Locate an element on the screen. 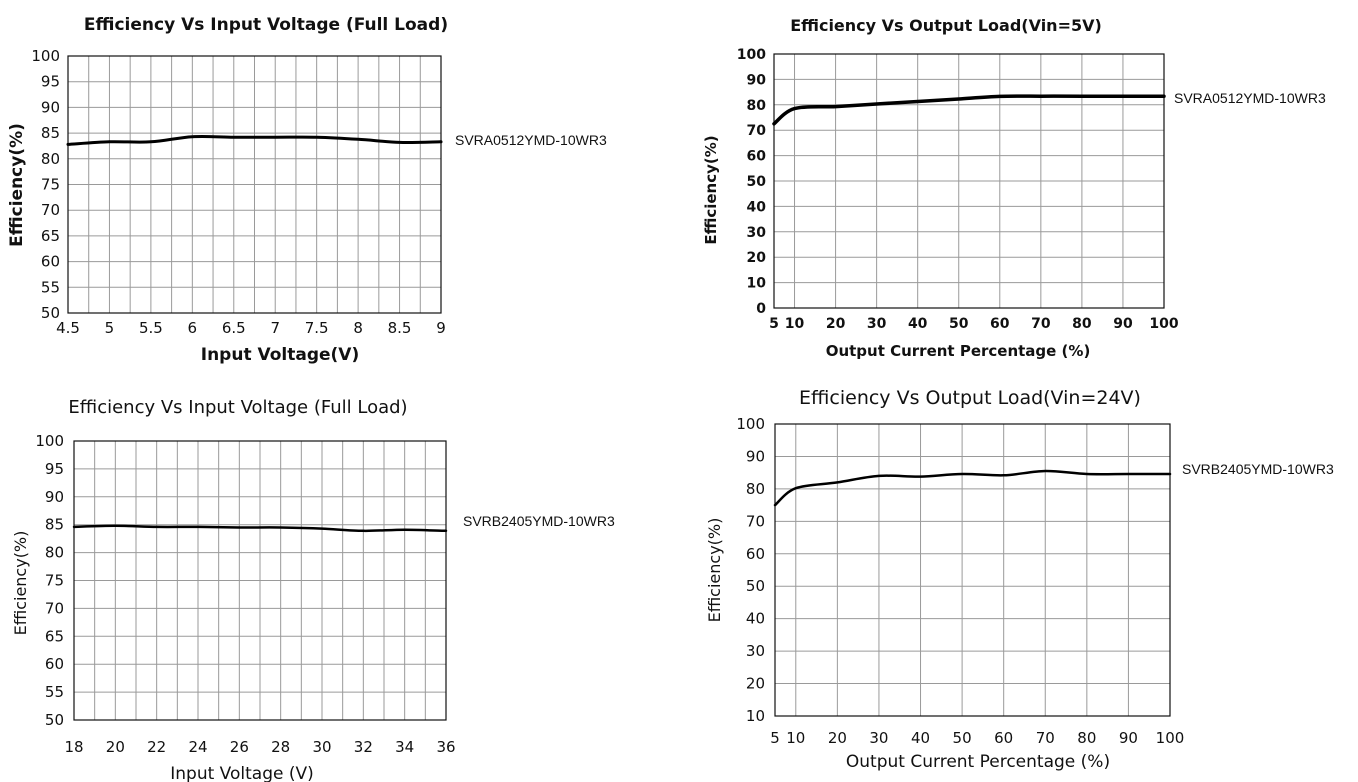 This screenshot has height=782, width=1358. chart-1-x-axis-label: Input Voltage(V) is located at coordinates (280, 355).